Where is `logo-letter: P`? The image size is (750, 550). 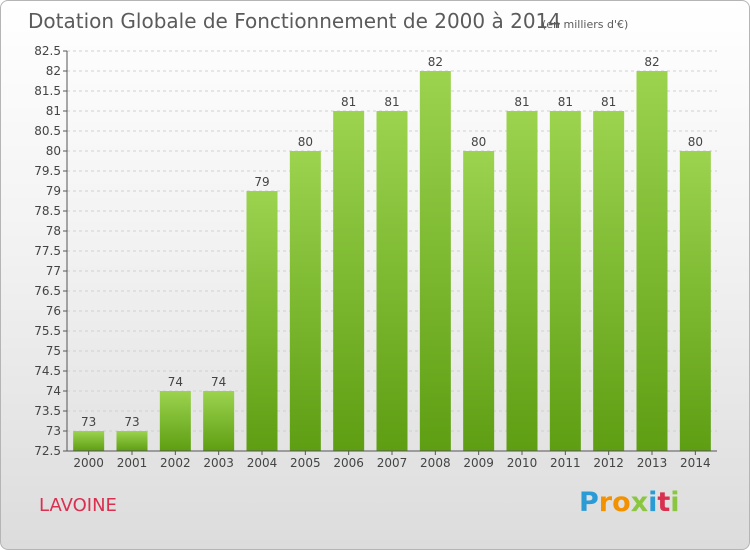 logo-letter: P is located at coordinates (589, 502).